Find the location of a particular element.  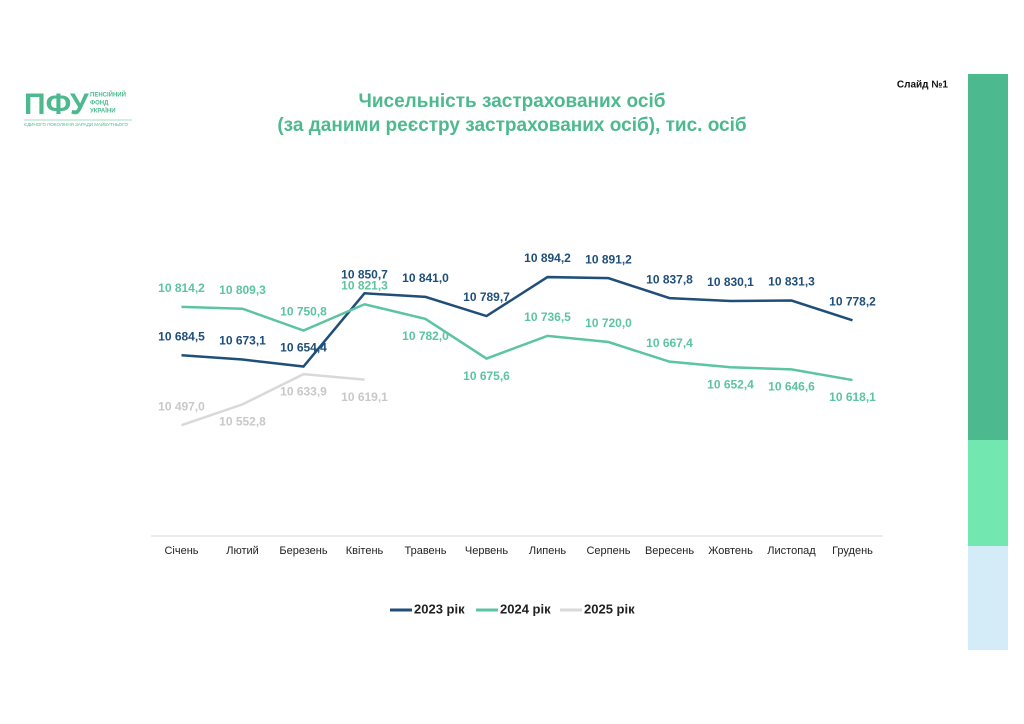

data-label: 10 684,5 is located at coordinates (181, 336).